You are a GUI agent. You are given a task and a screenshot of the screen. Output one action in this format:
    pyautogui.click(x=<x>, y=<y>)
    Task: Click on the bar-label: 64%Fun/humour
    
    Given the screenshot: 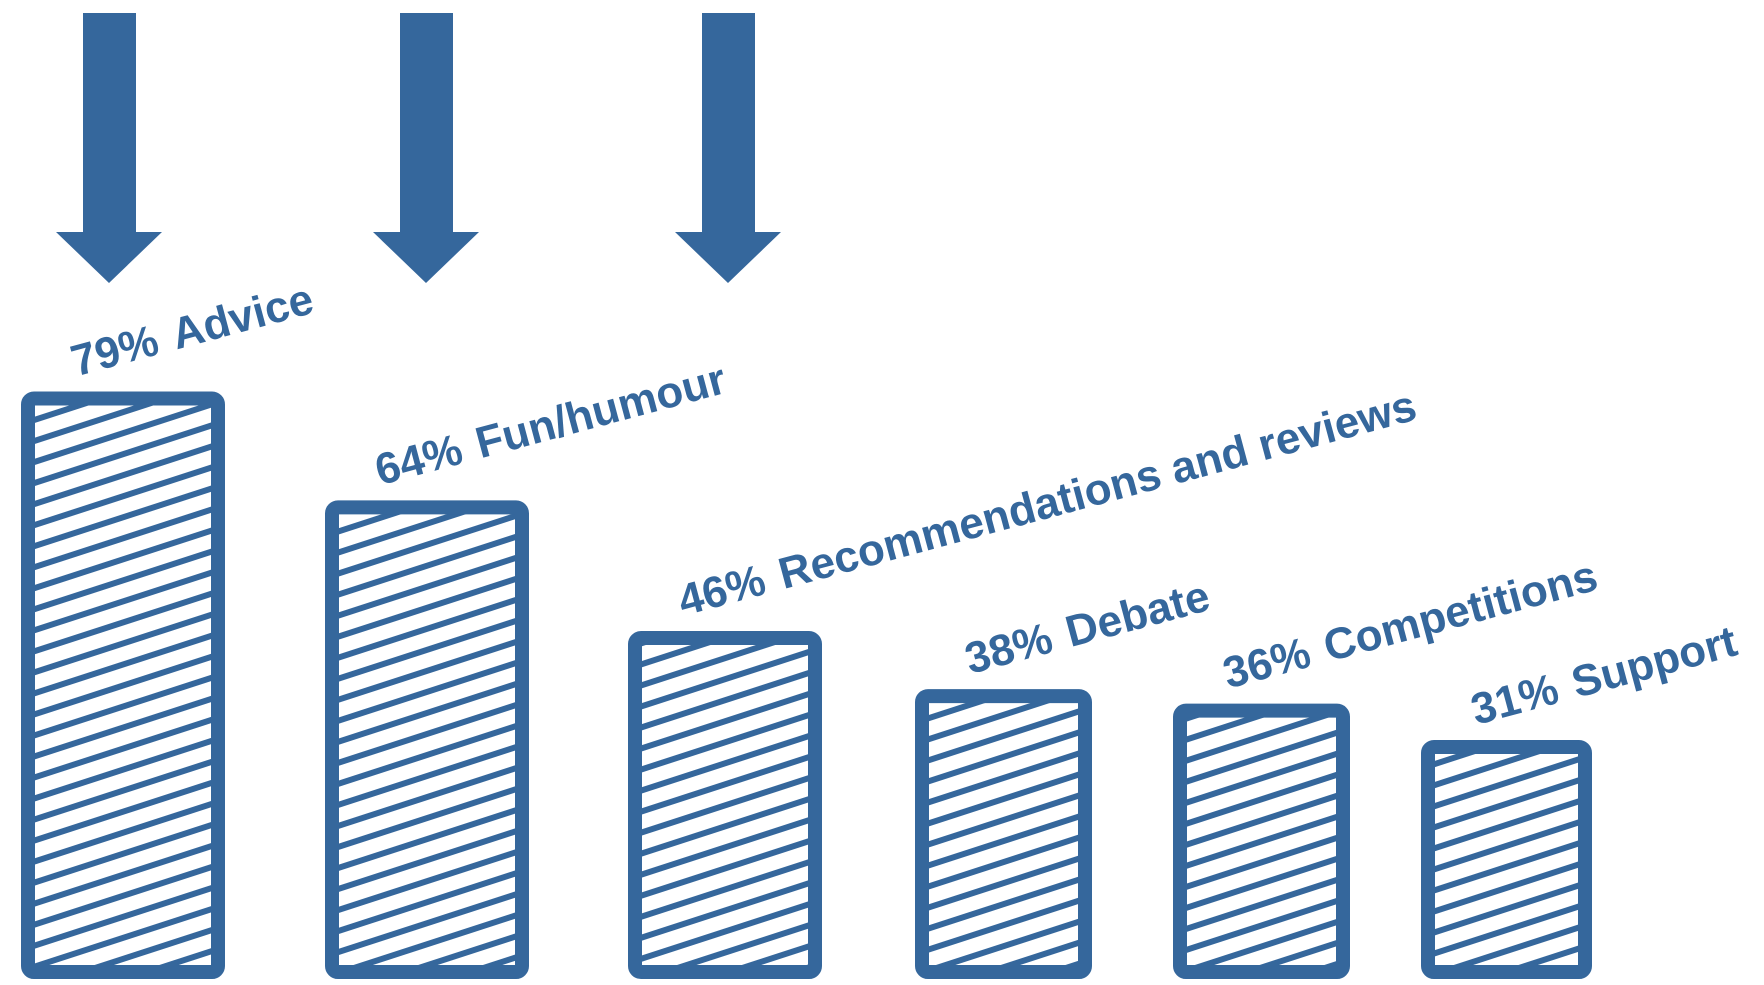 What is the action you would take?
    pyautogui.click(x=550, y=424)
    